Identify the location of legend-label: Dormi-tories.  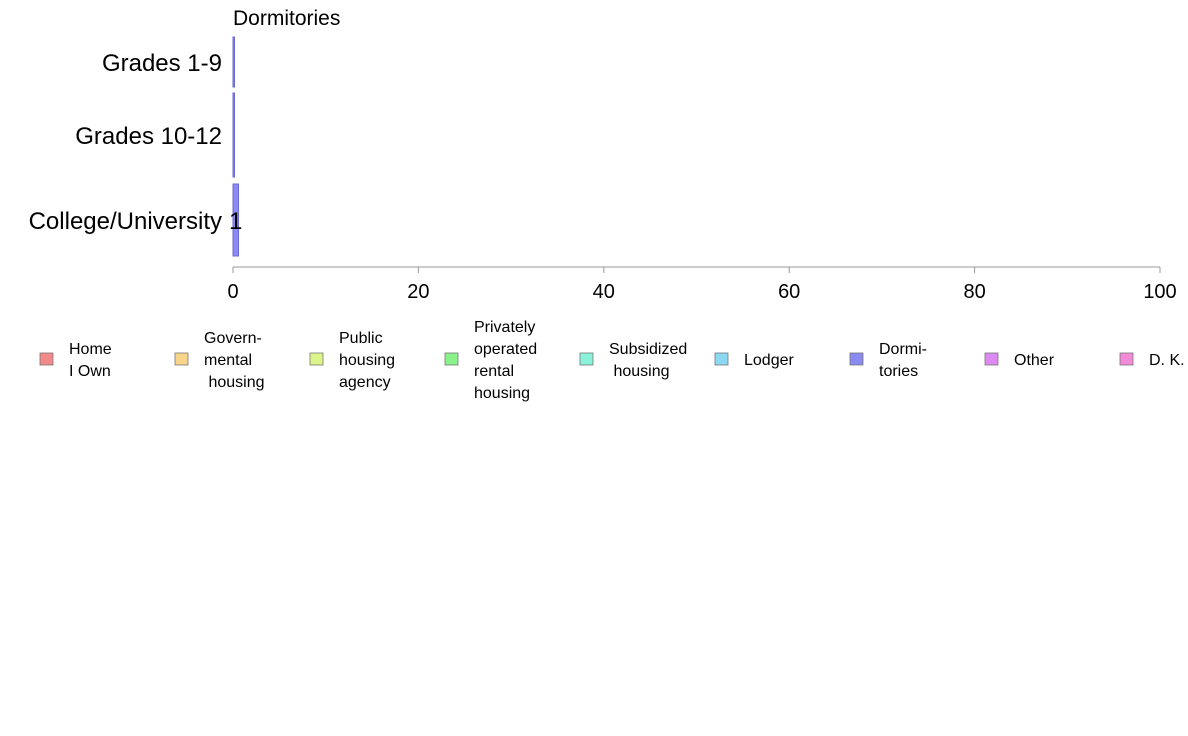
(903, 360).